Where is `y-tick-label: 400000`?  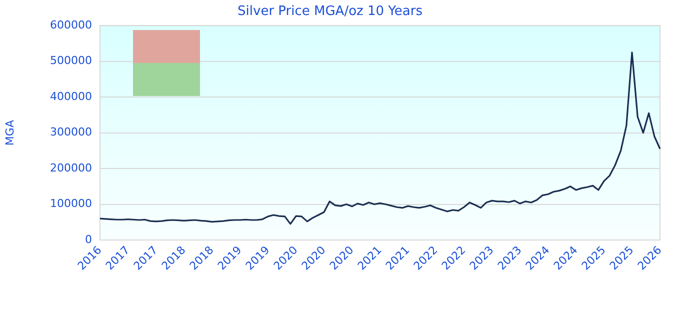
y-tick-label: 400000 is located at coordinates (71, 96).